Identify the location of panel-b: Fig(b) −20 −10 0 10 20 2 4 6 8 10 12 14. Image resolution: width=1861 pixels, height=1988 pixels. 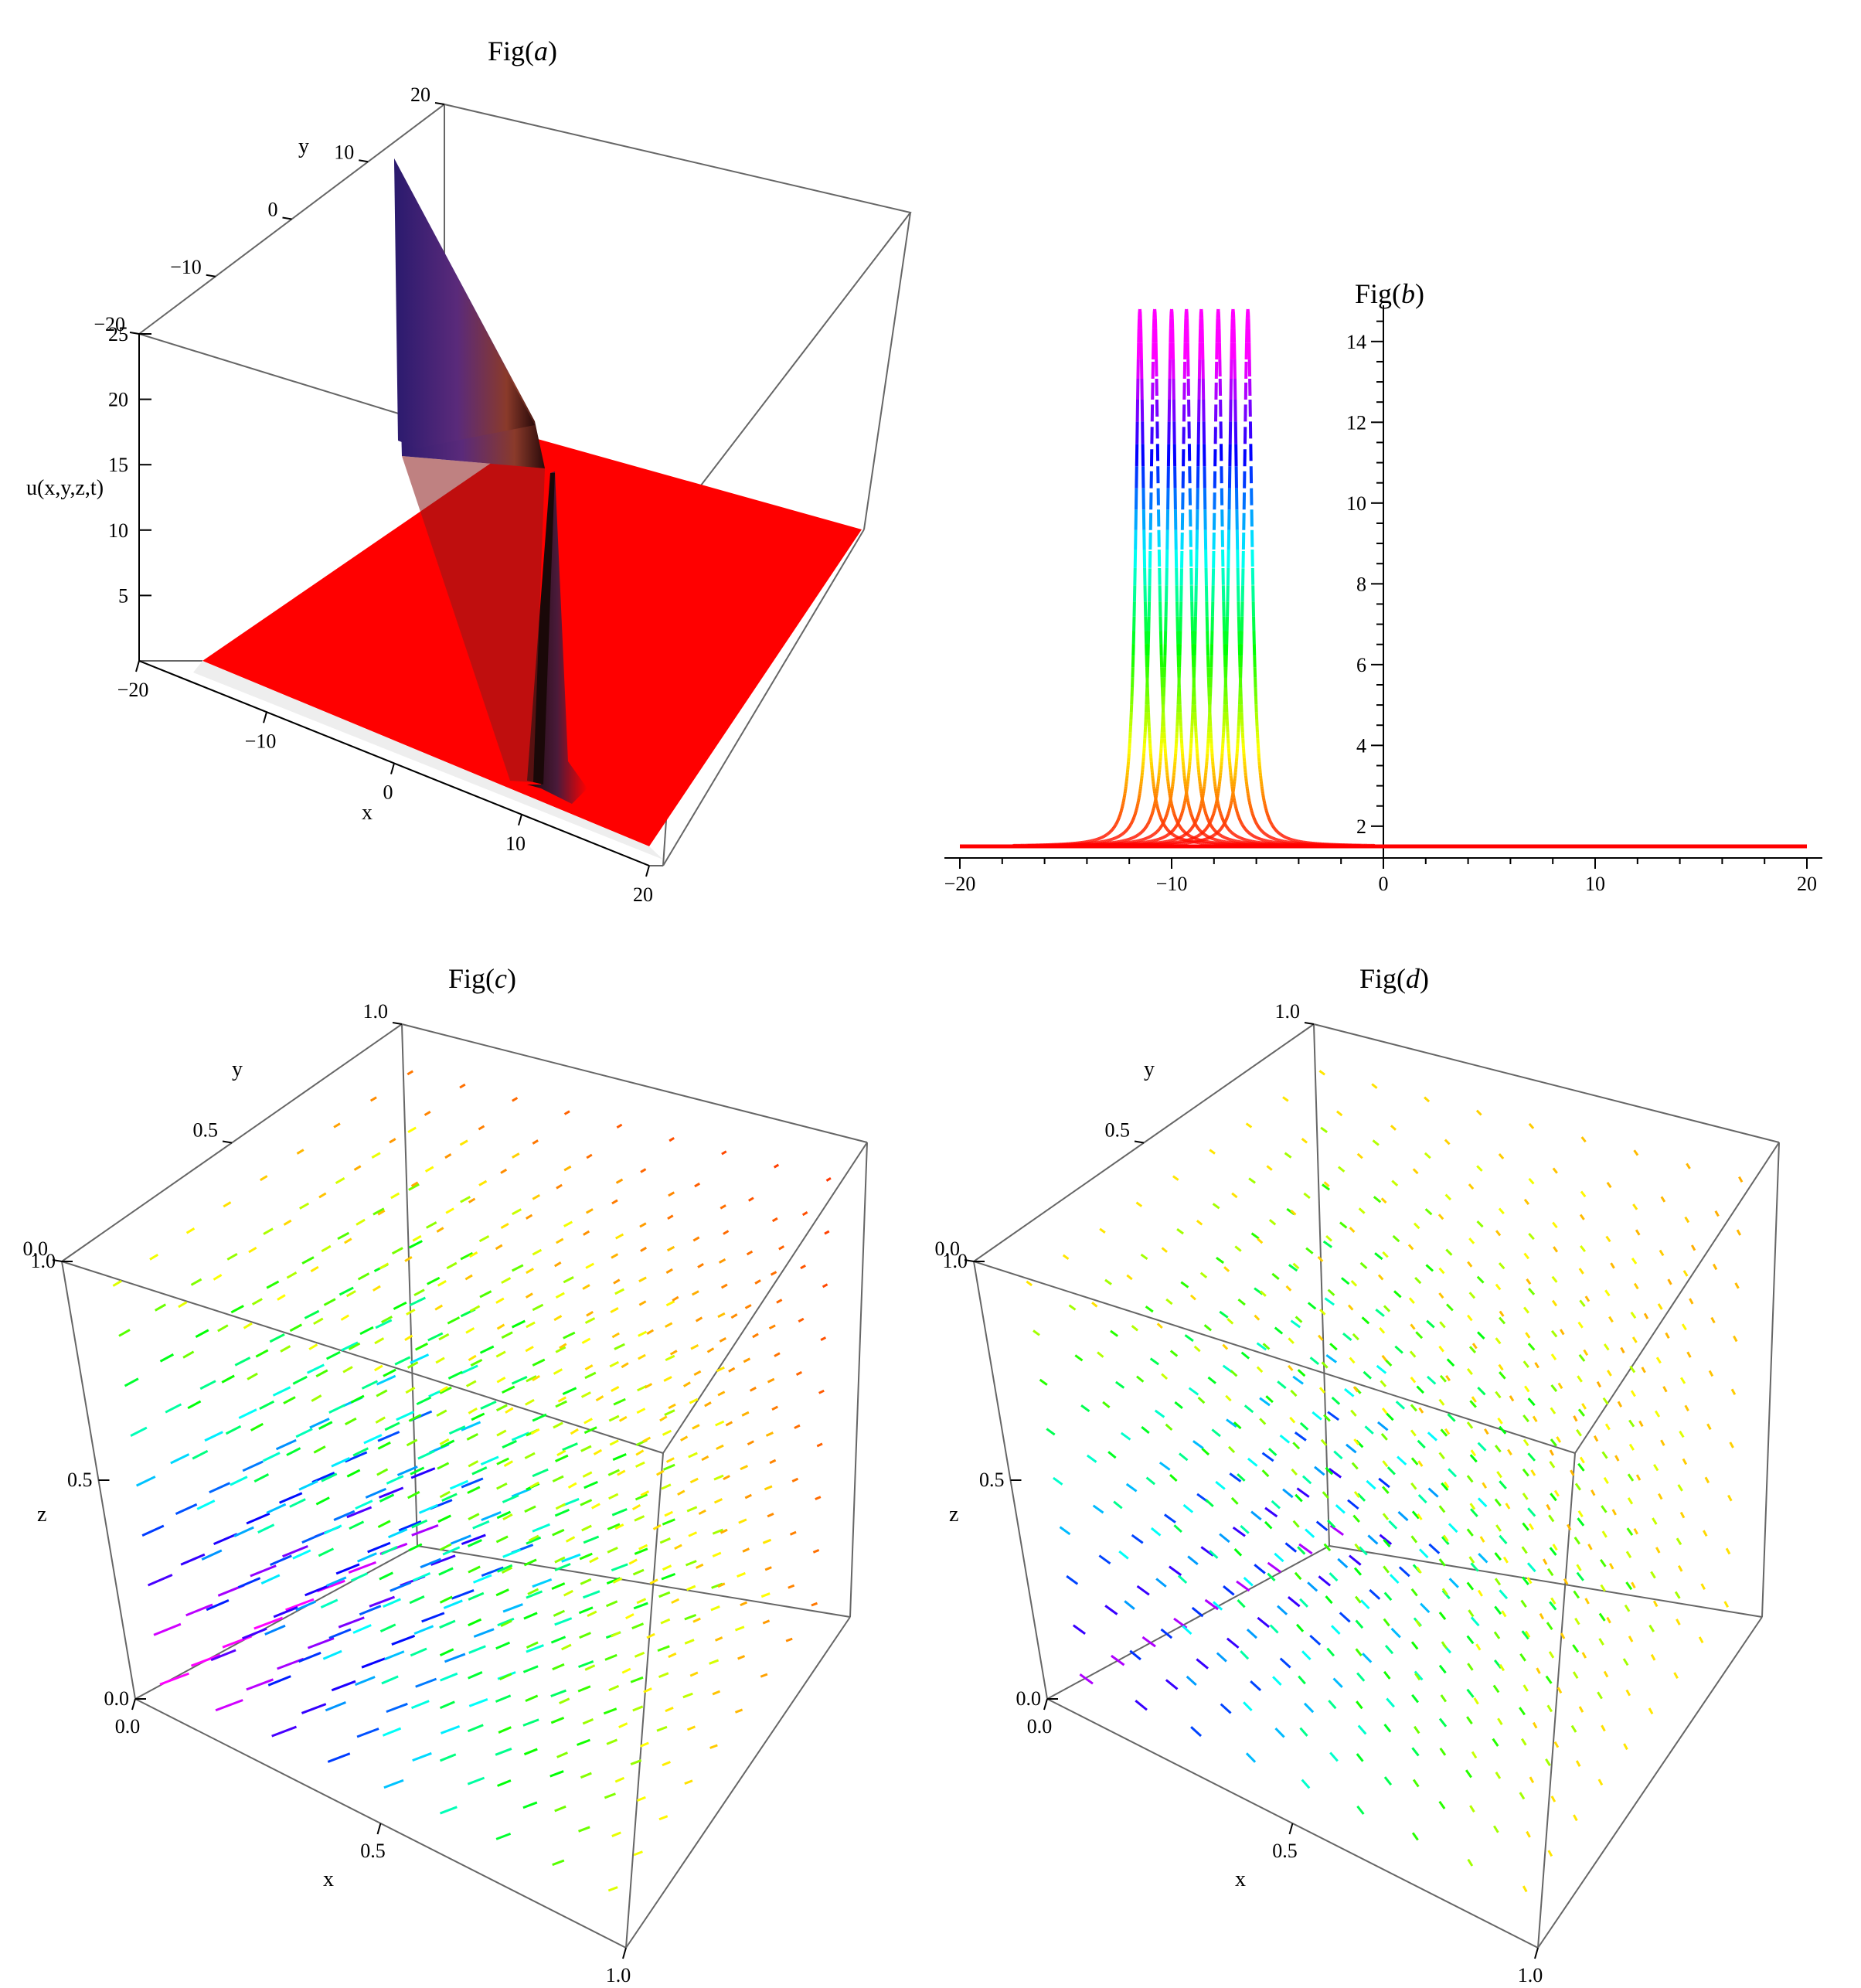
(1383, 586).